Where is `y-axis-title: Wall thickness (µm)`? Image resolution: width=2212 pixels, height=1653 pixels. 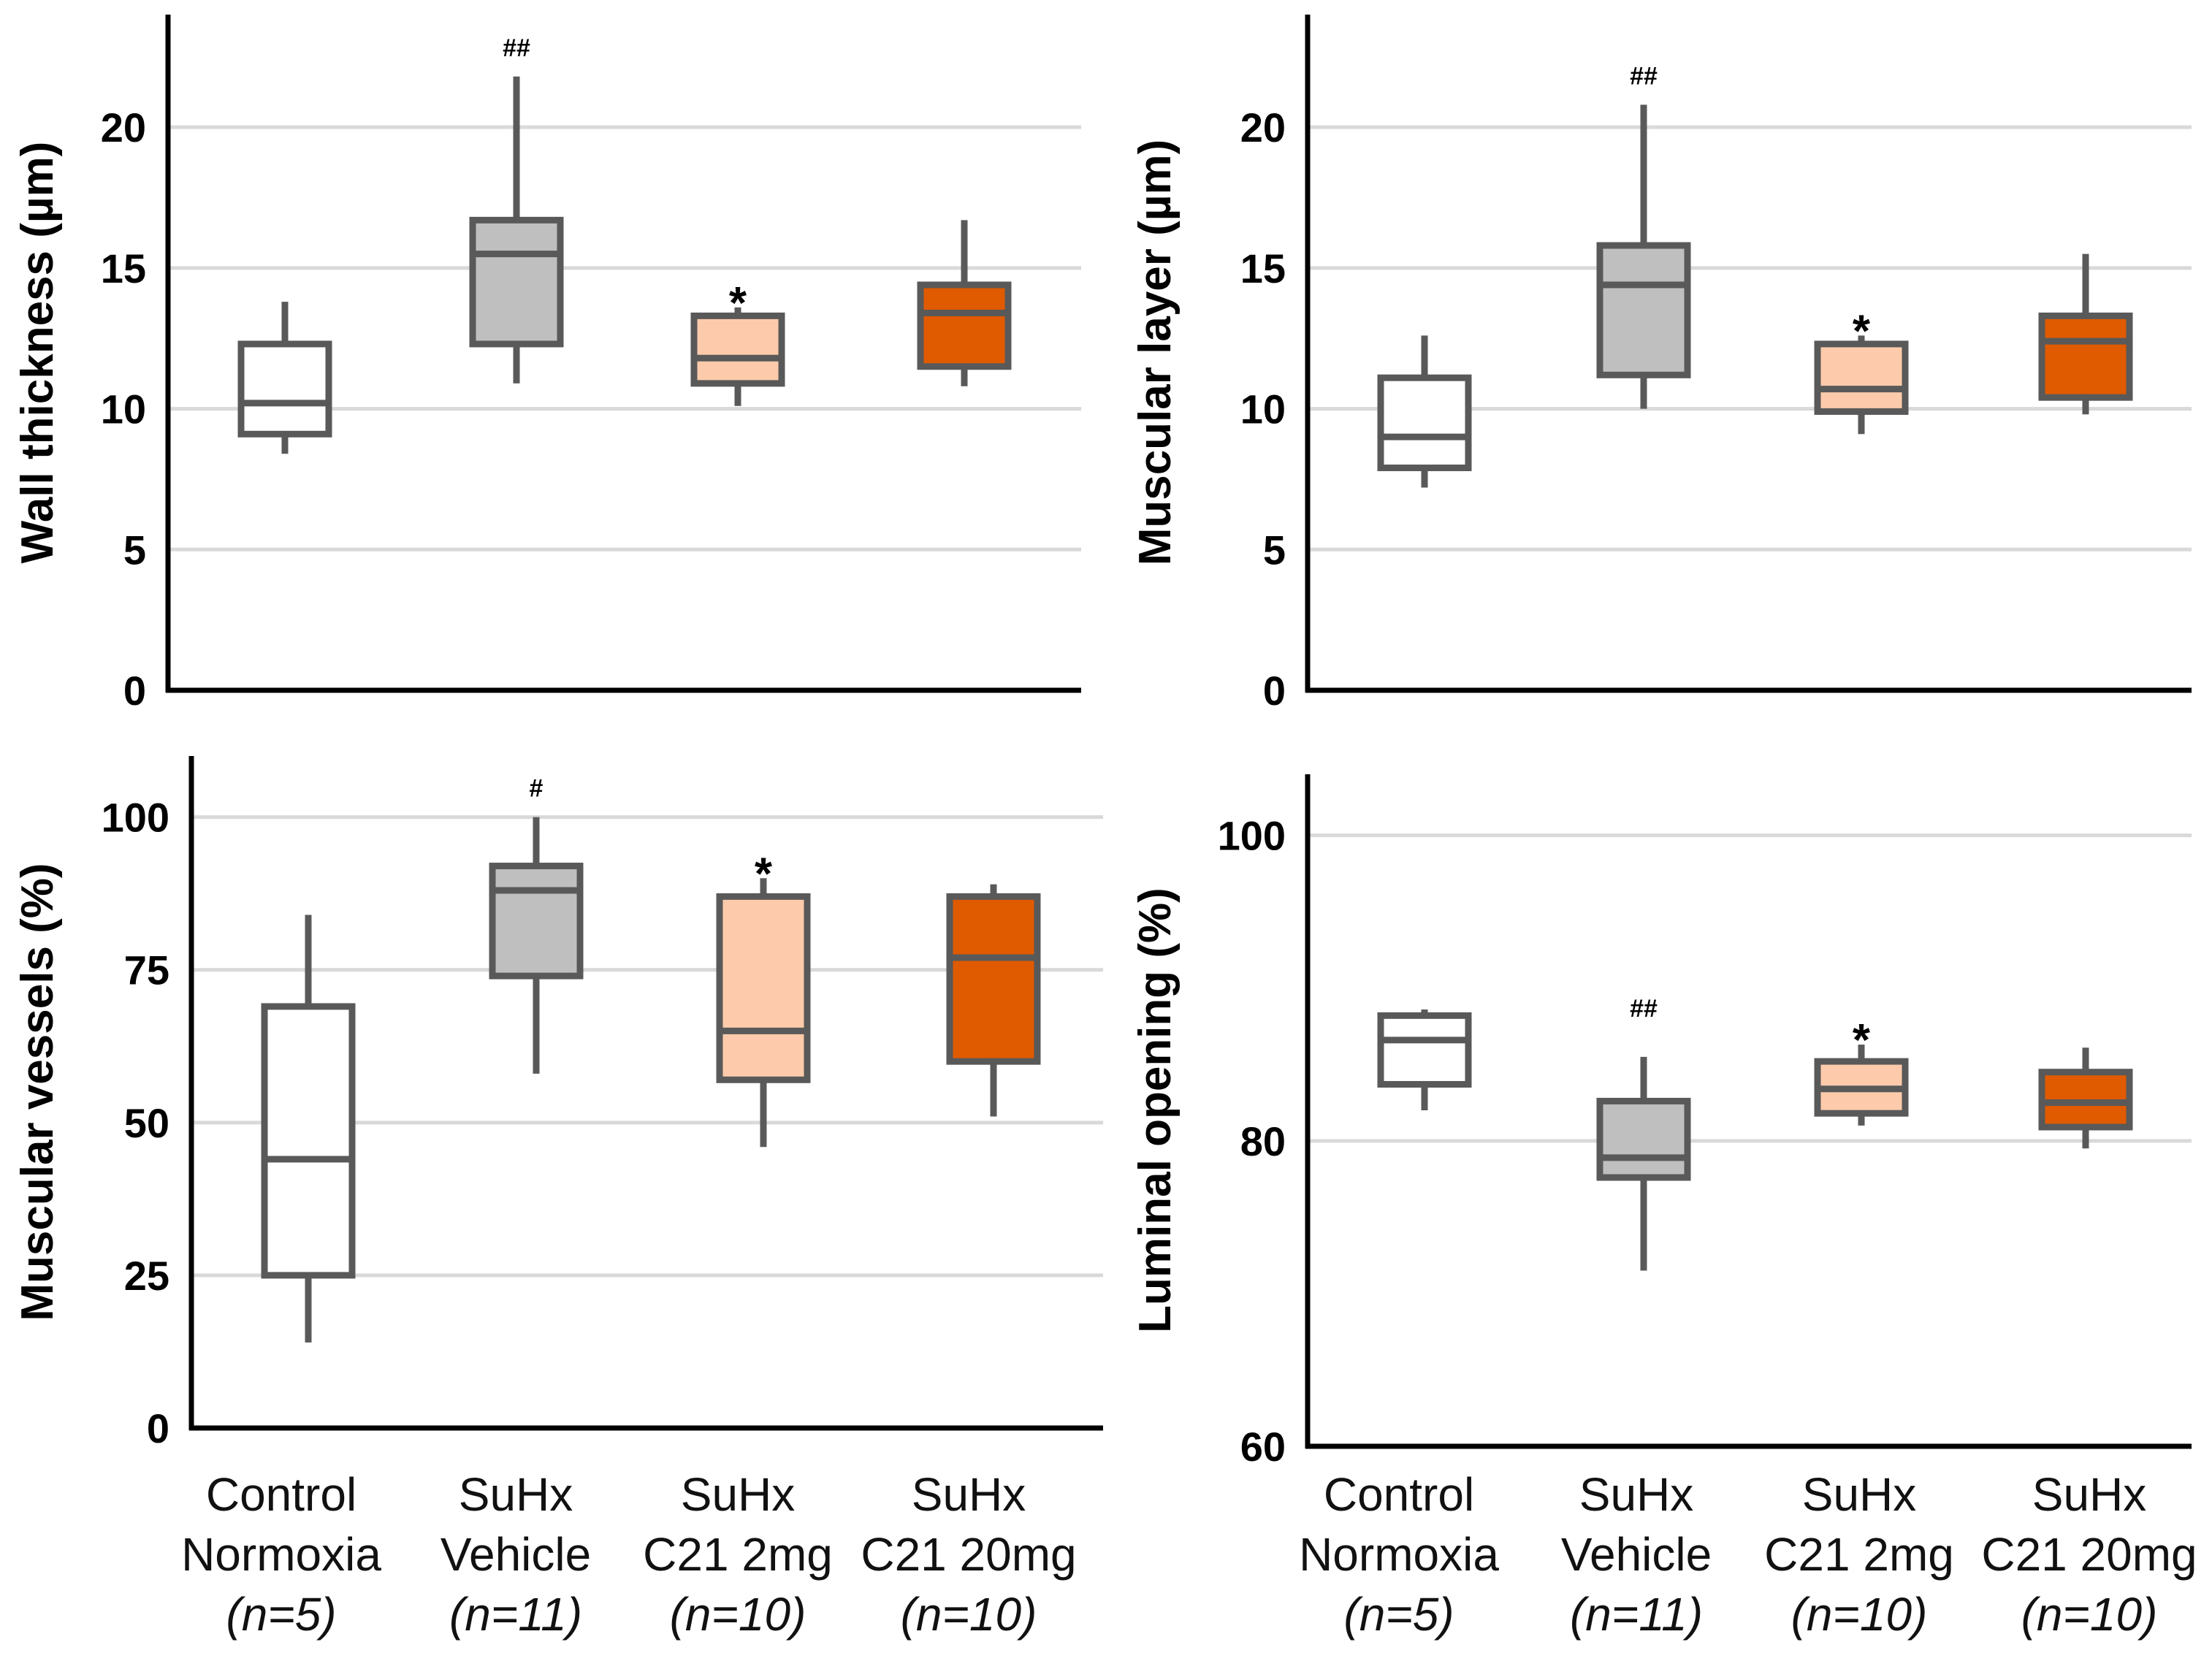 y-axis-title: Wall thickness (µm) is located at coordinates (37, 353).